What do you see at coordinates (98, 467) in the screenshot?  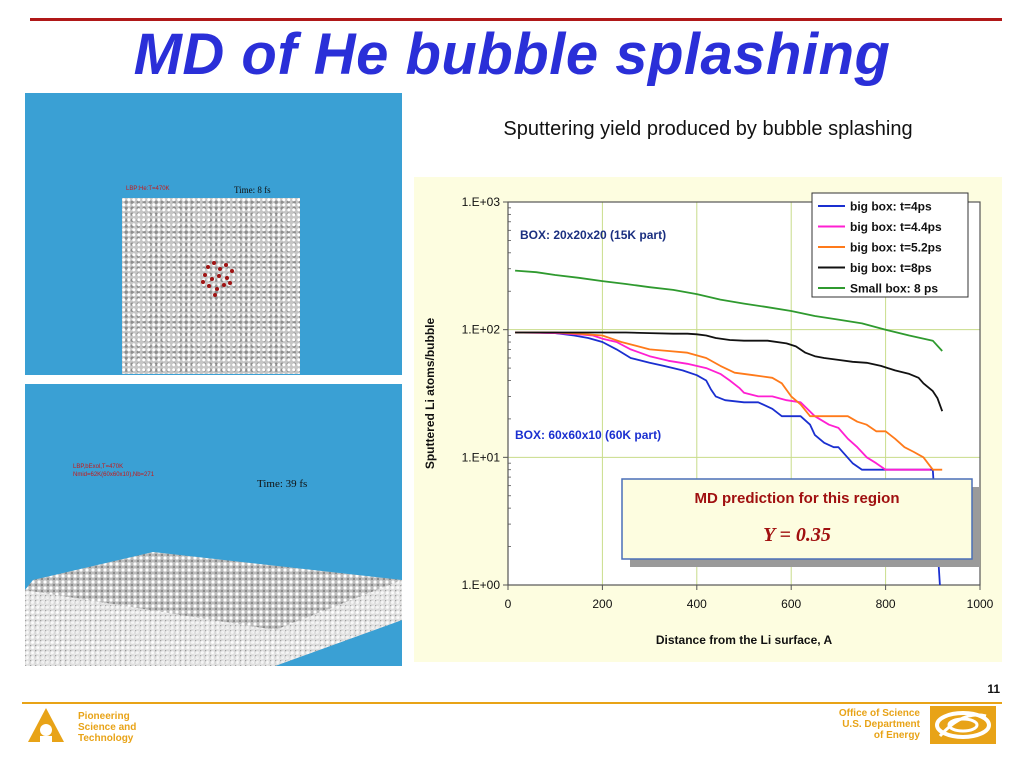 I see `sim-label-late-line1: LBP,bExol,T=470K` at bounding box center [98, 467].